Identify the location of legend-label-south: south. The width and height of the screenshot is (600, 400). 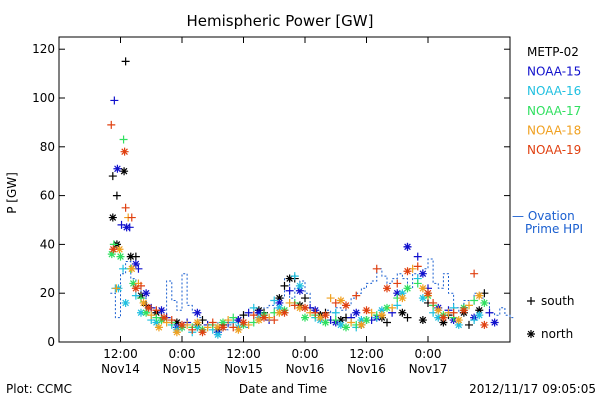
(558, 301).